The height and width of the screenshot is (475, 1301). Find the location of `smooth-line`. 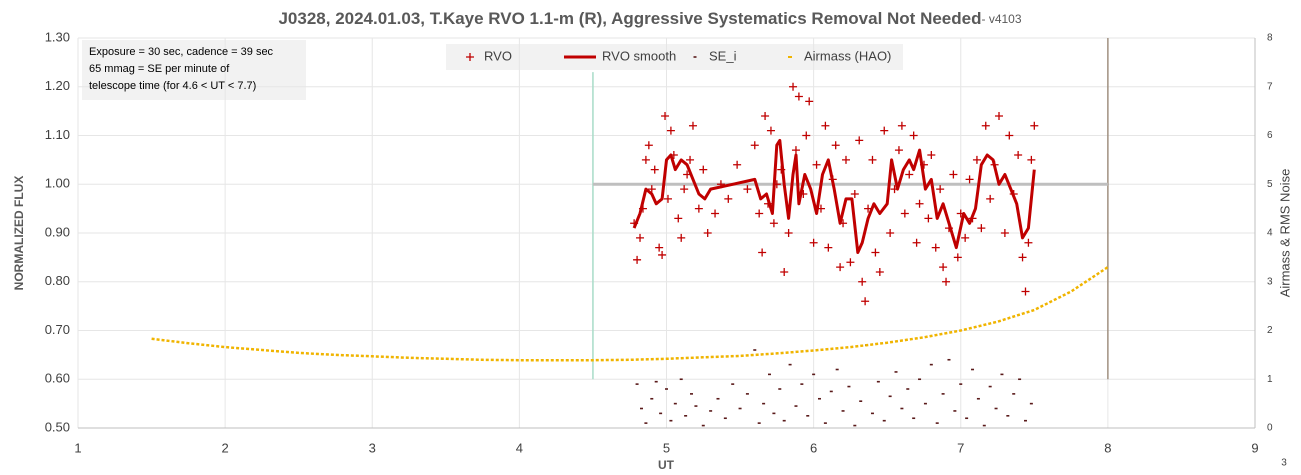

smooth-line is located at coordinates (834, 196).